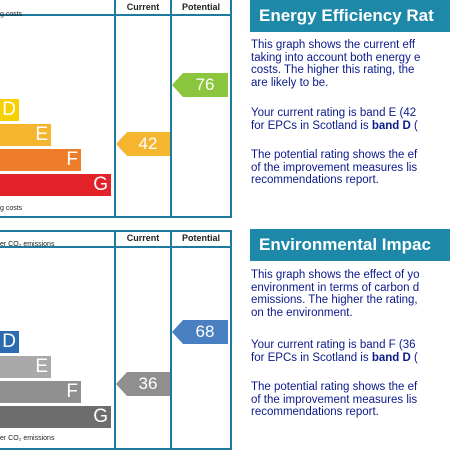 Image resolution: width=450 pixels, height=450 pixels. I want to click on energy-band-e: E, so click(25, 135).